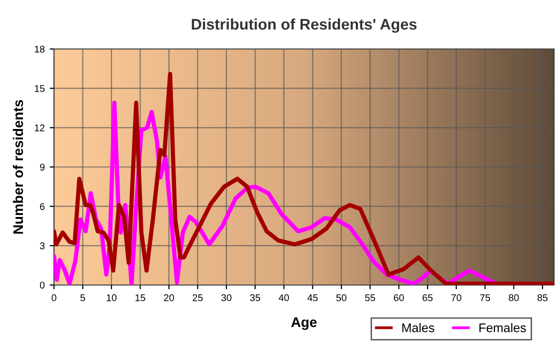 The width and height of the screenshot is (560, 353). What do you see at coordinates (427, 298) in the screenshot?
I see `x-tick-label: 65` at bounding box center [427, 298].